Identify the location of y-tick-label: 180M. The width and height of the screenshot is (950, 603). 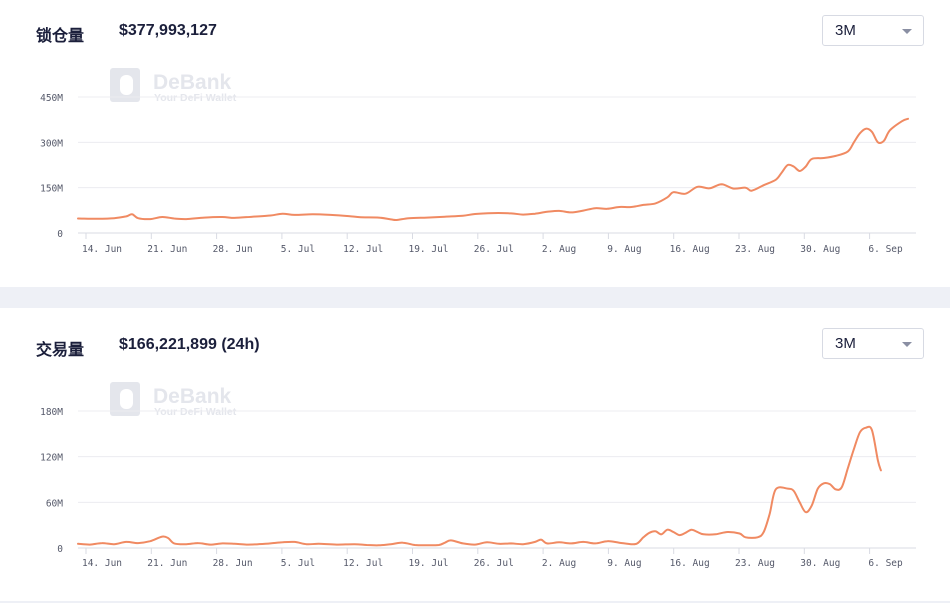
(51, 412).